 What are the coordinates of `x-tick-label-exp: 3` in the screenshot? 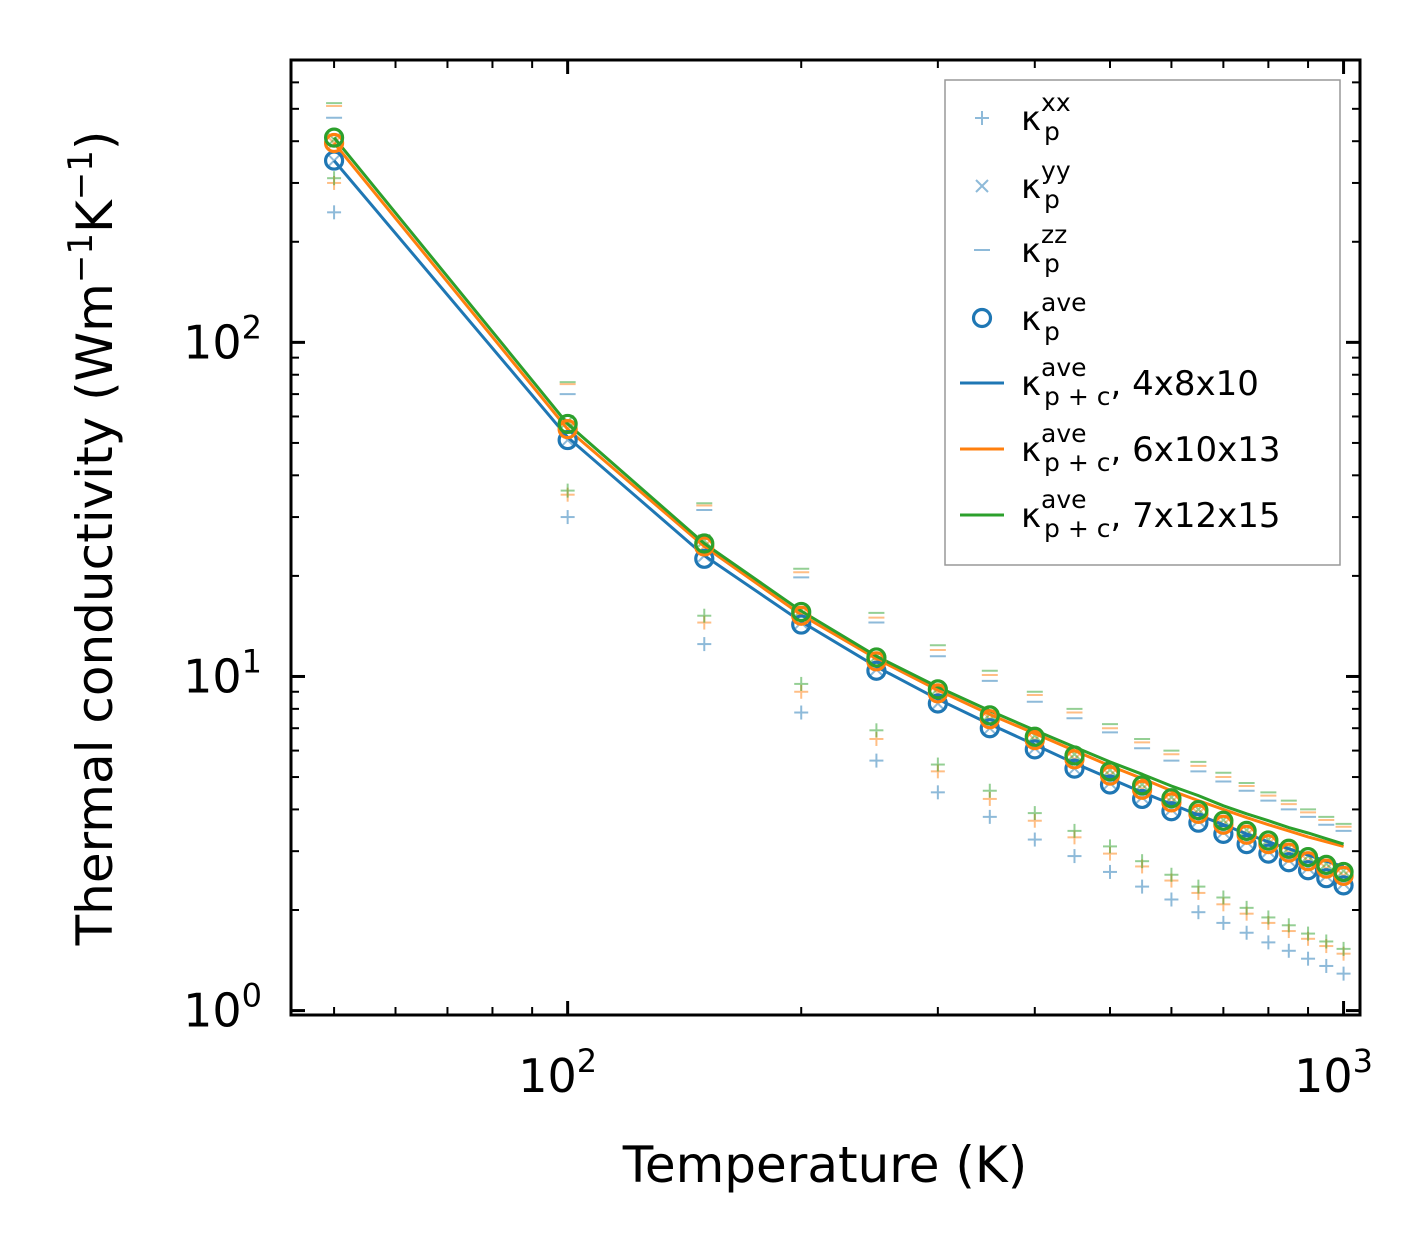 It's located at (1363, 1061).